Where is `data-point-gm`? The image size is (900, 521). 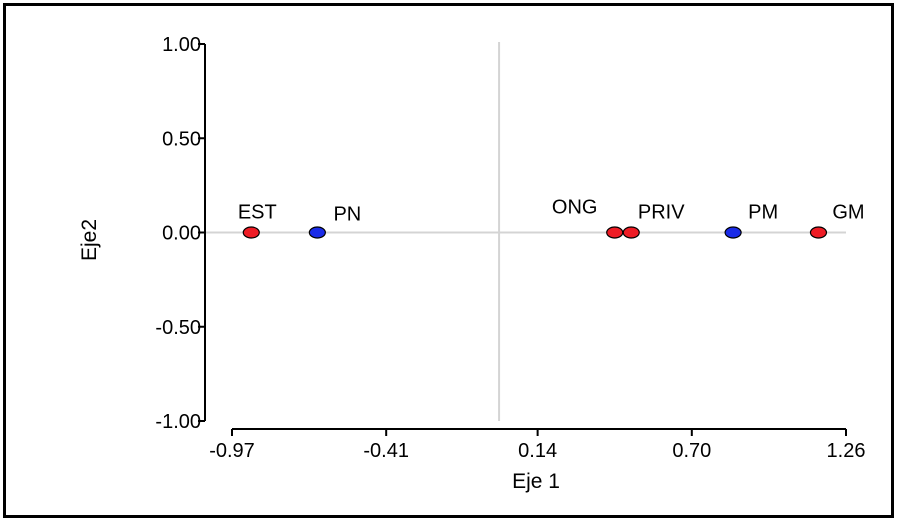
data-point-gm is located at coordinates (818, 232).